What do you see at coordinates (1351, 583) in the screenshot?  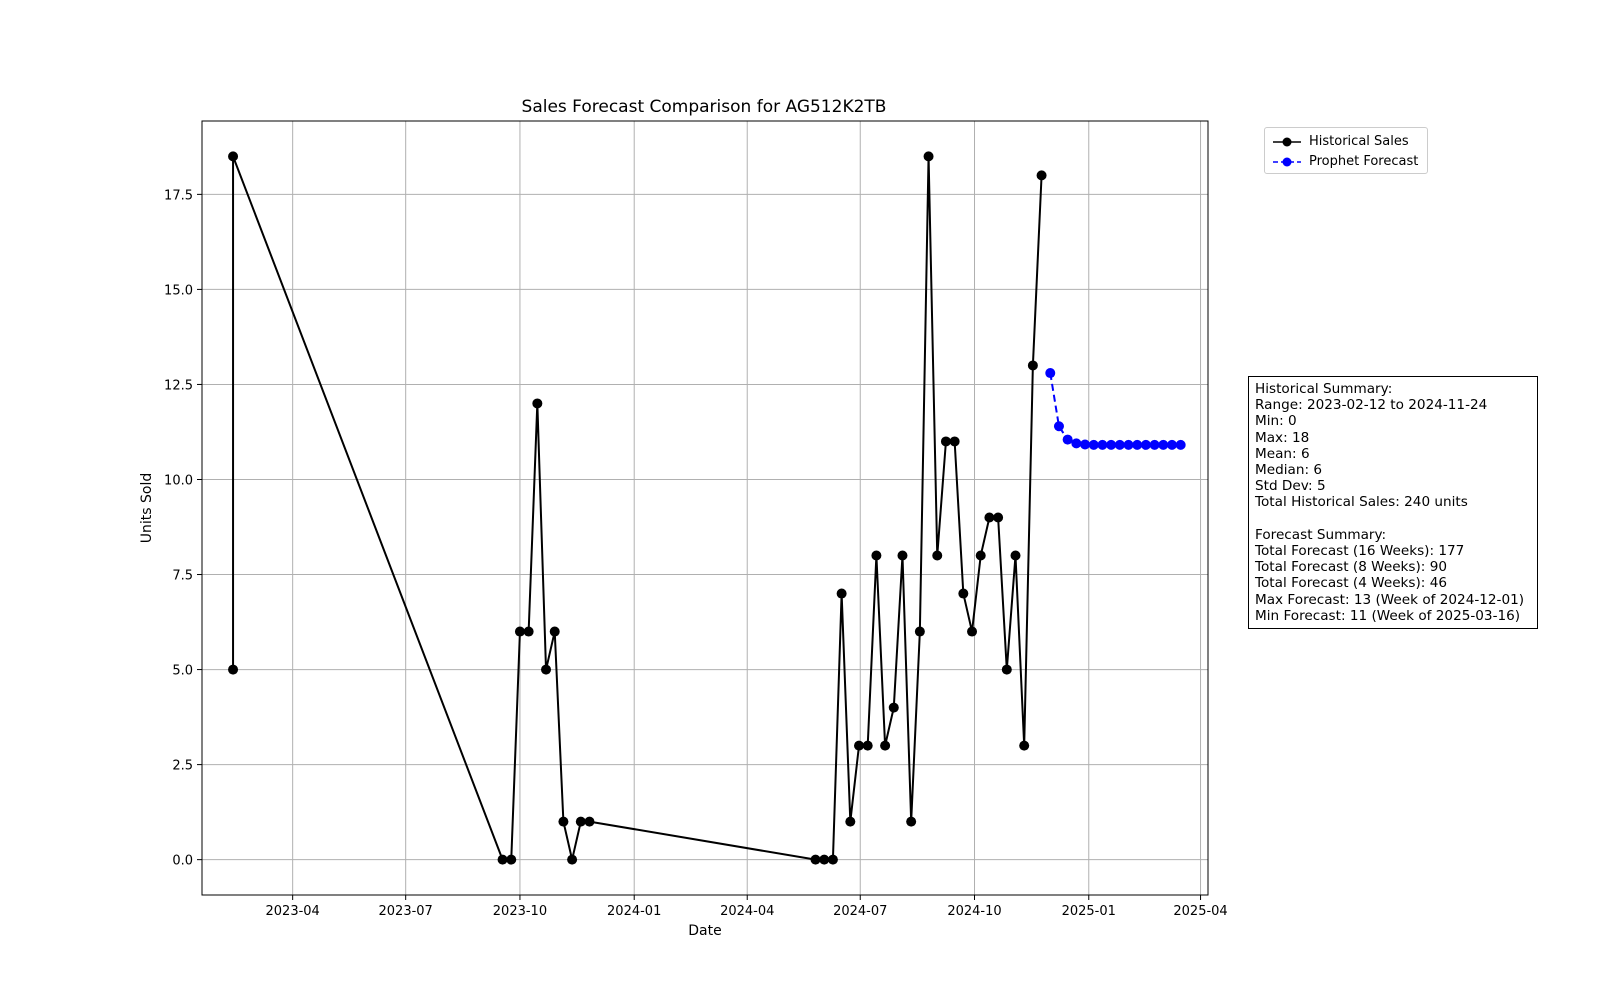 I see `summary-line: Total Forecast (4 Weeks): 46` at bounding box center [1351, 583].